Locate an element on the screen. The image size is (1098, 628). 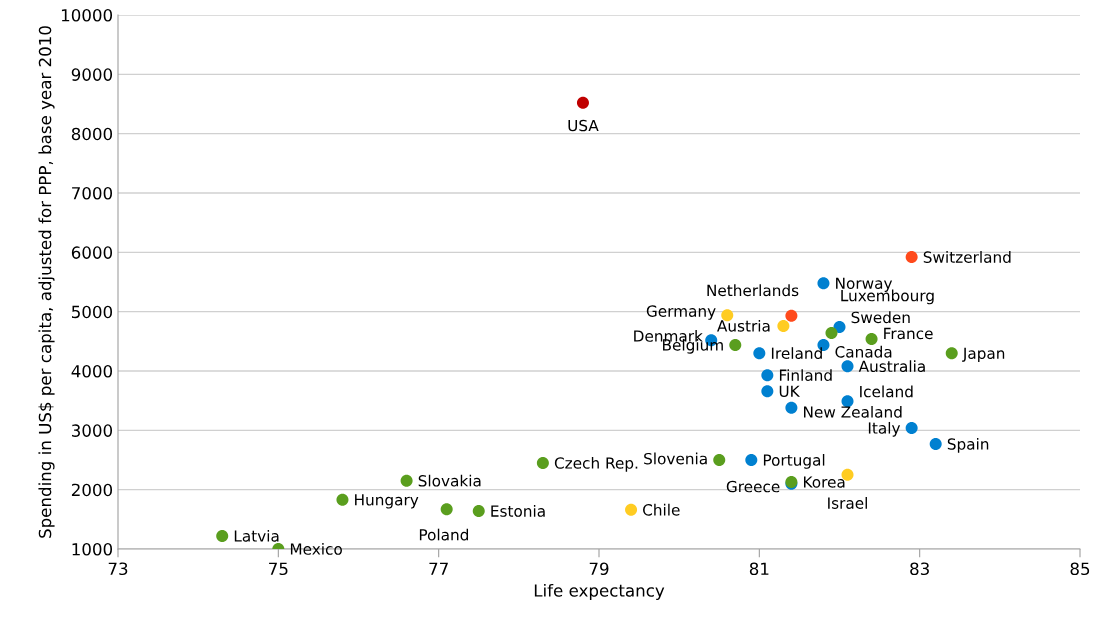
annotation: Austria is located at coordinates (743, 325).